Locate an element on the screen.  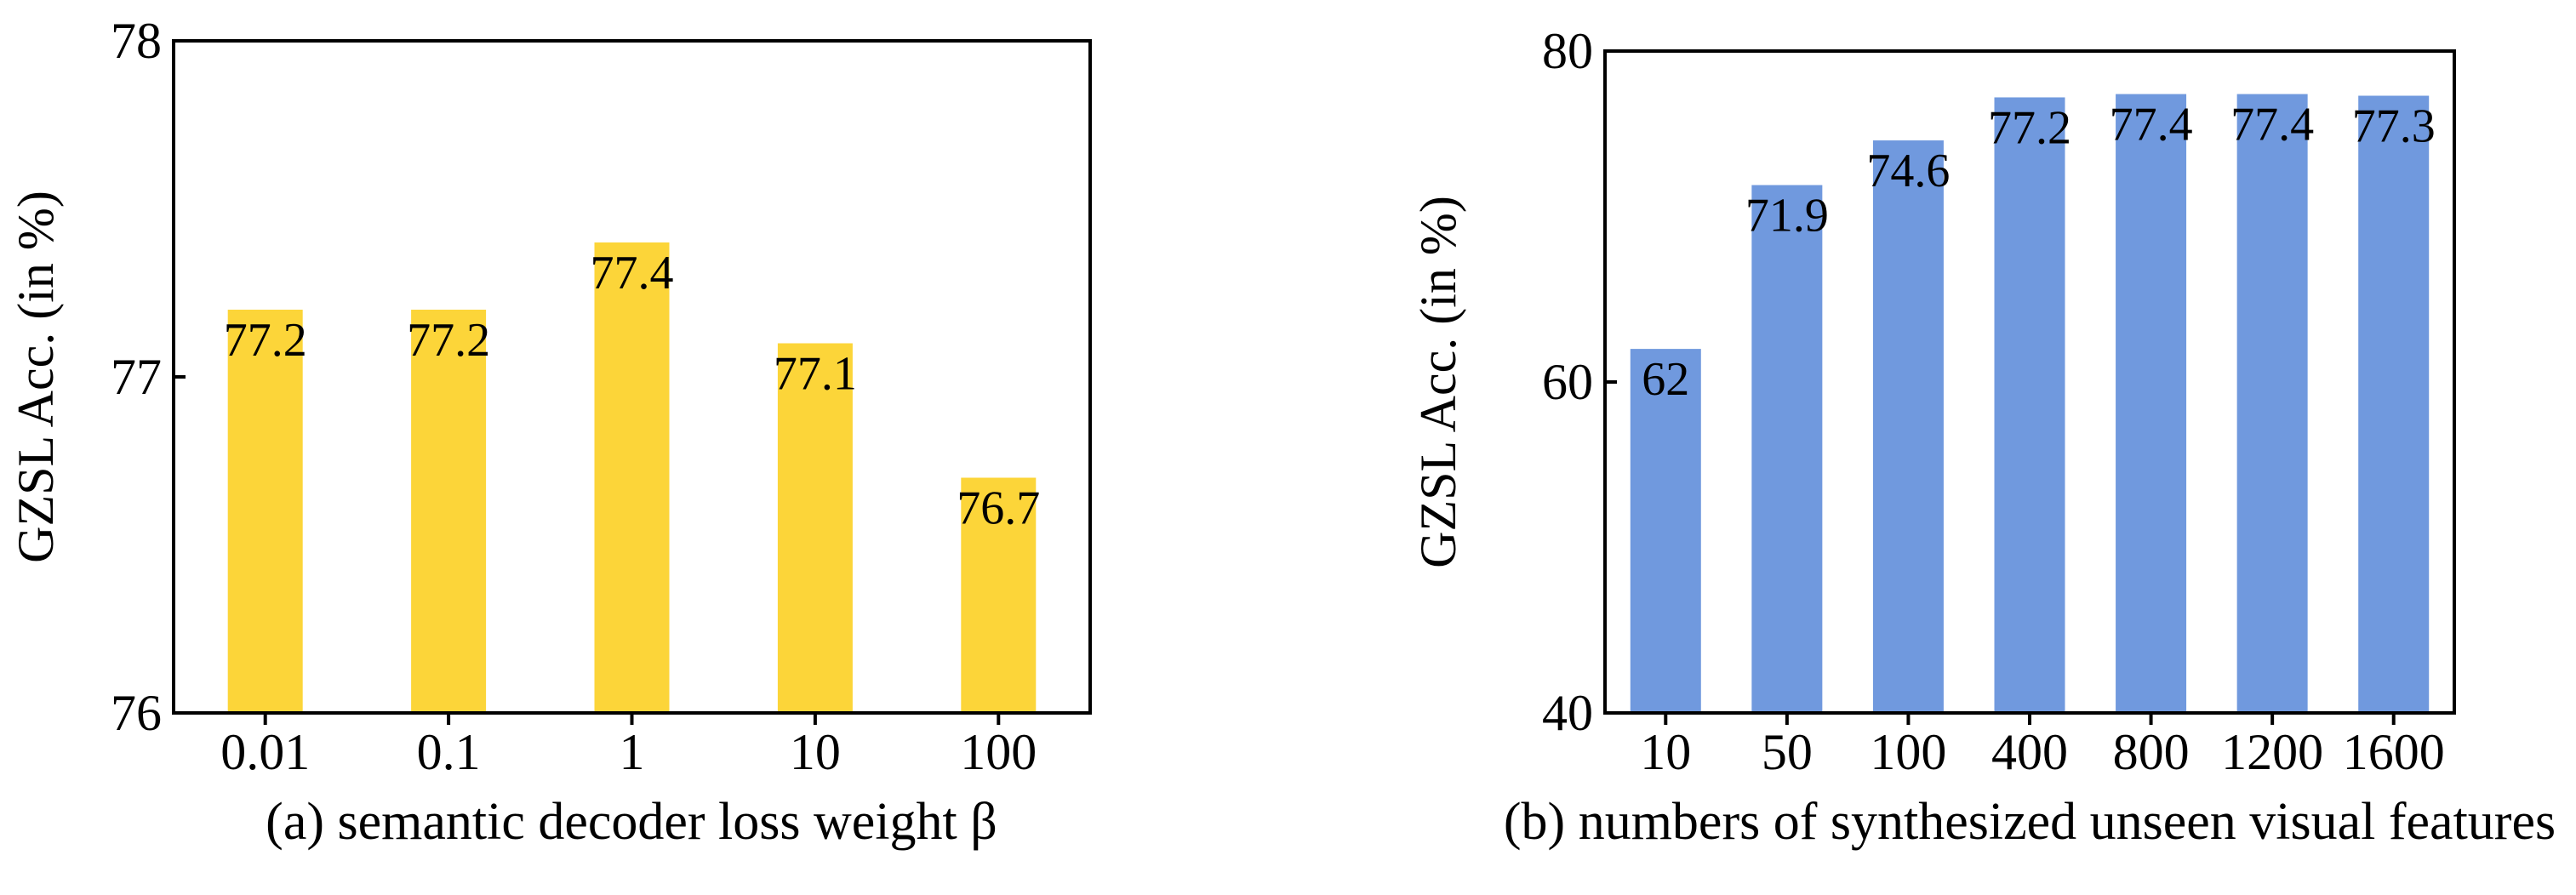
data-label-b-1600: 77.3 is located at coordinates (2394, 127).